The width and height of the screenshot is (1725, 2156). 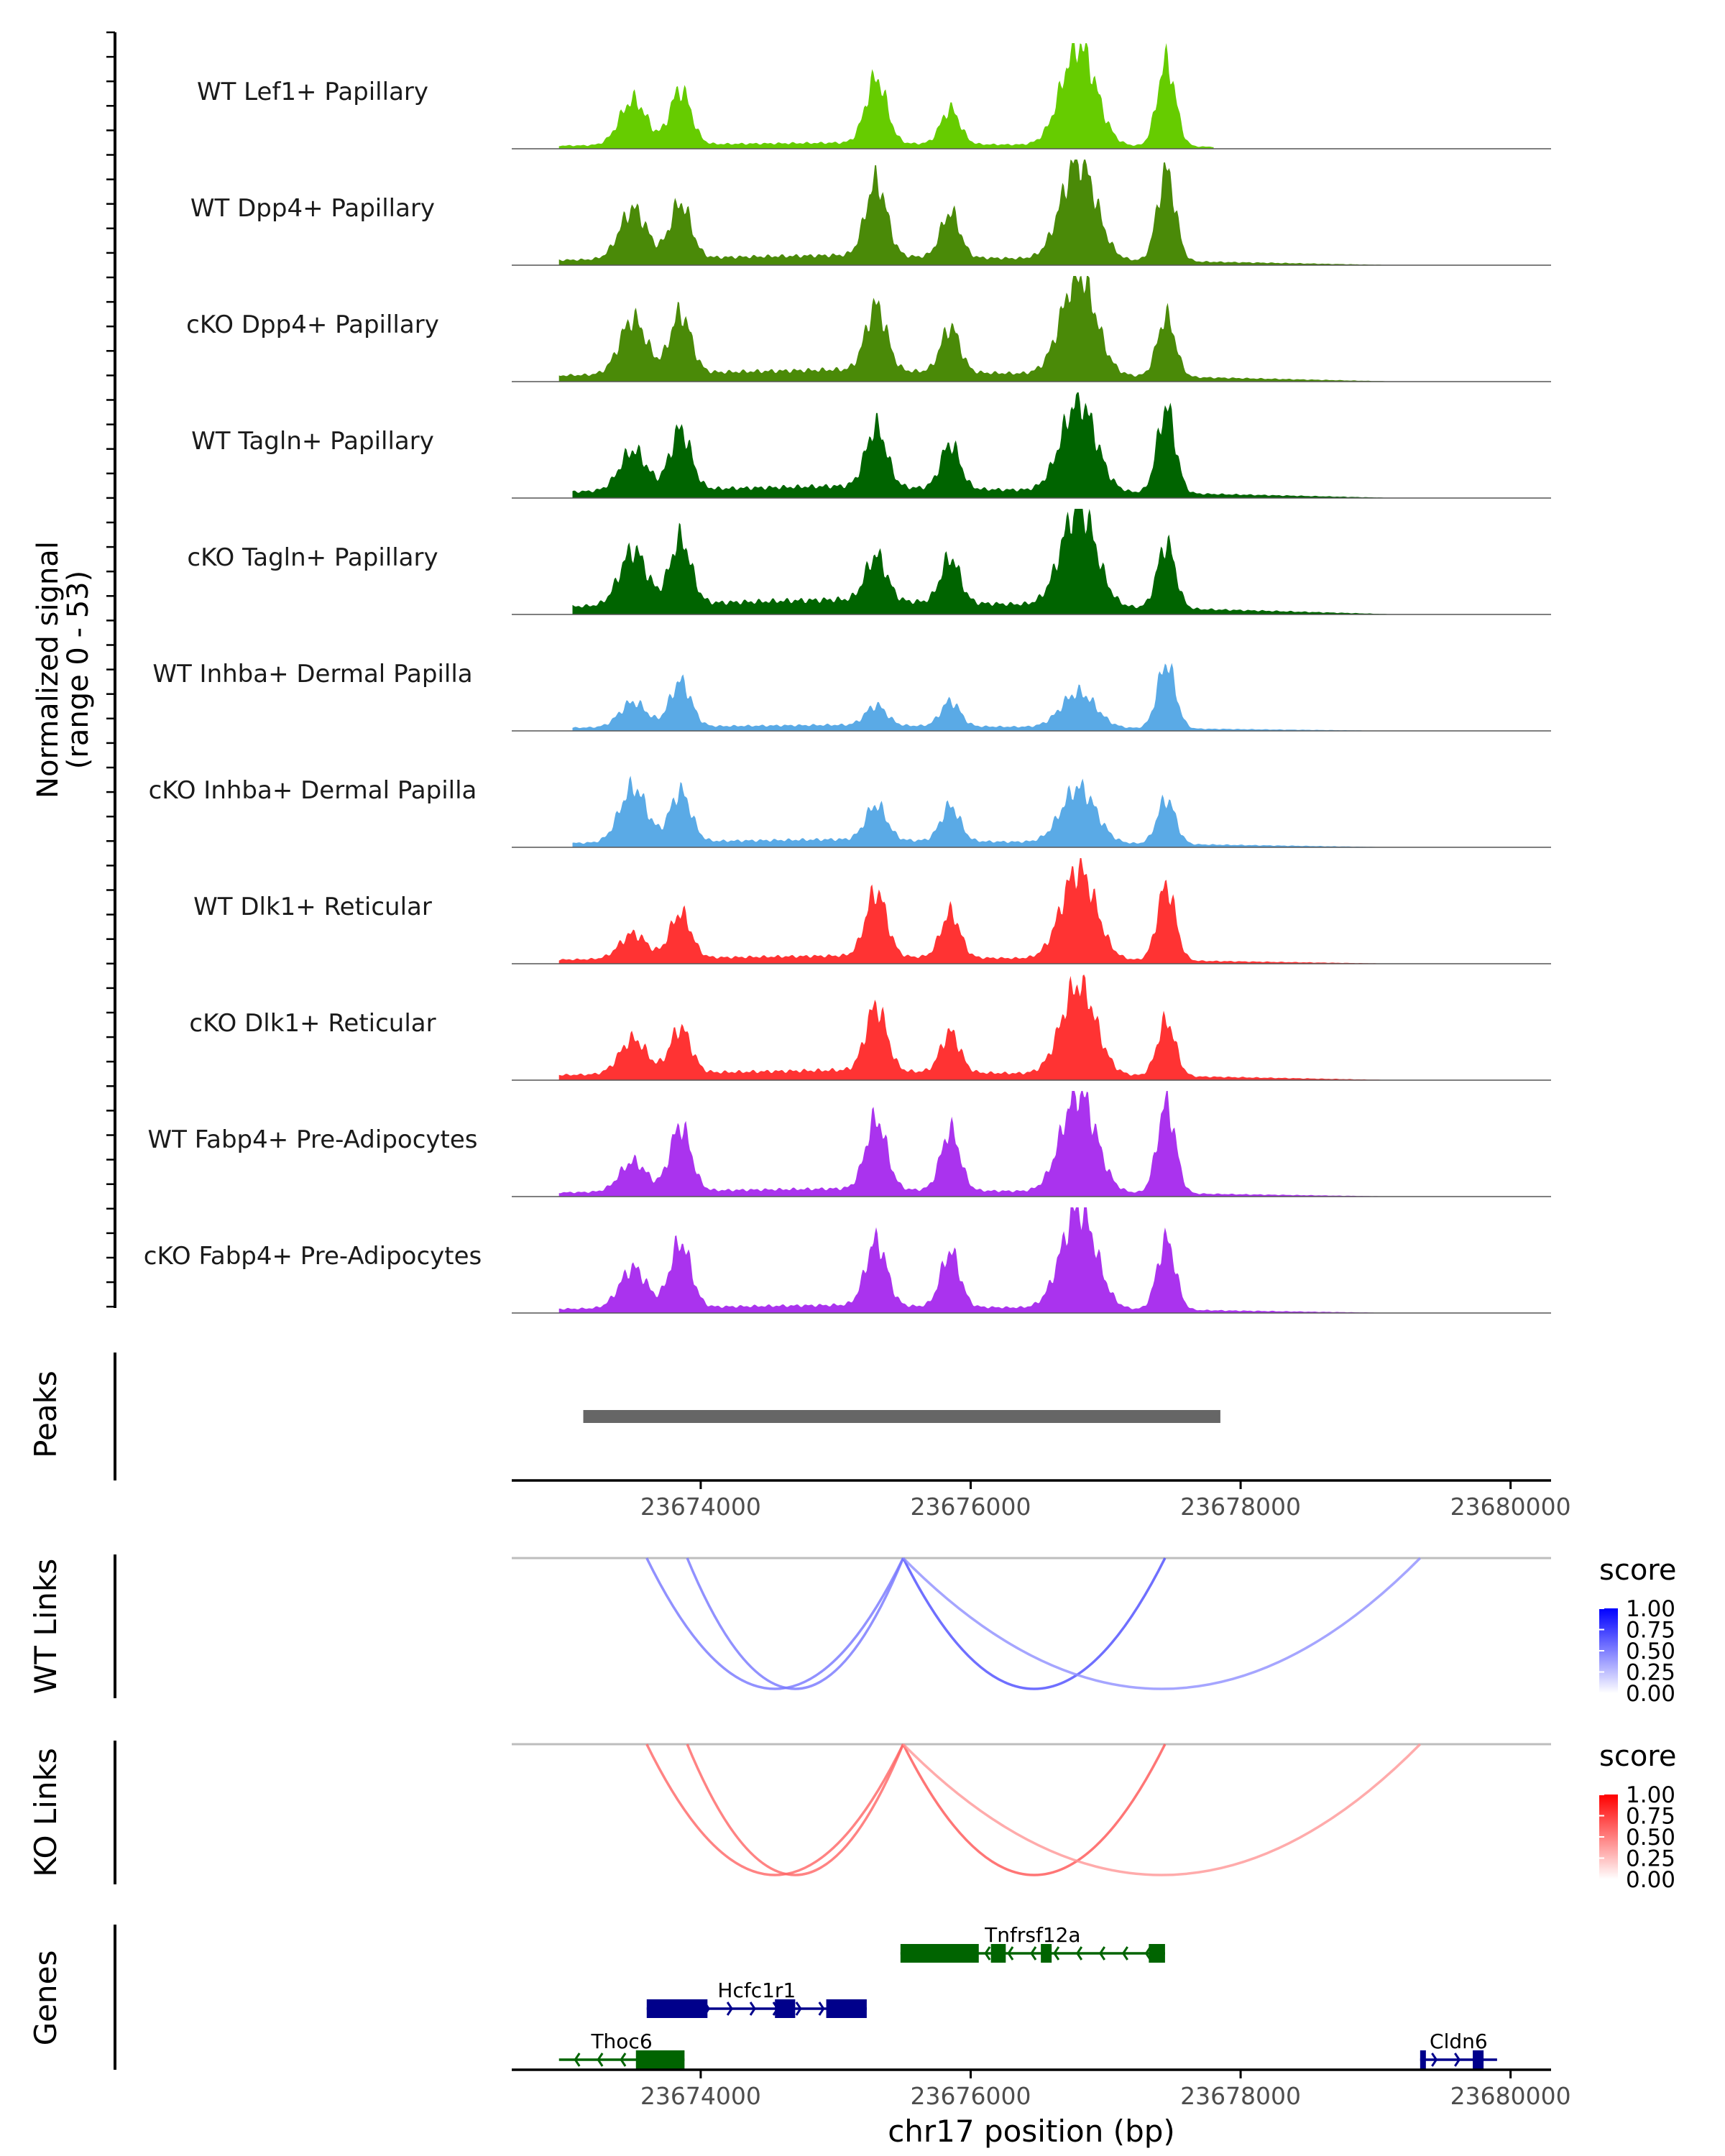 What do you see at coordinates (312, 209) in the screenshot?
I see `track-label: WT Dpp4+ Papillary` at bounding box center [312, 209].